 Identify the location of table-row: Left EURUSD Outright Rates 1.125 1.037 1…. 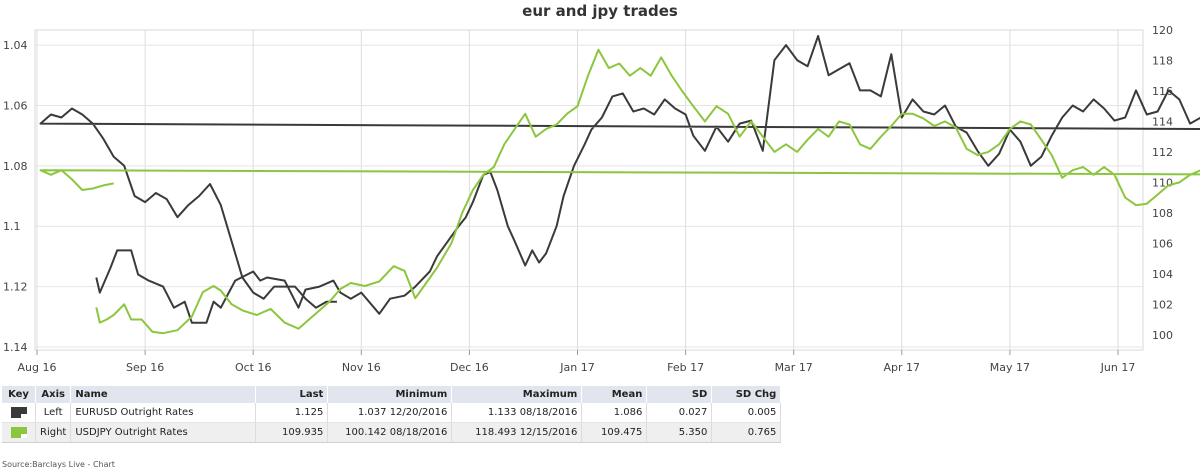
(392, 413).